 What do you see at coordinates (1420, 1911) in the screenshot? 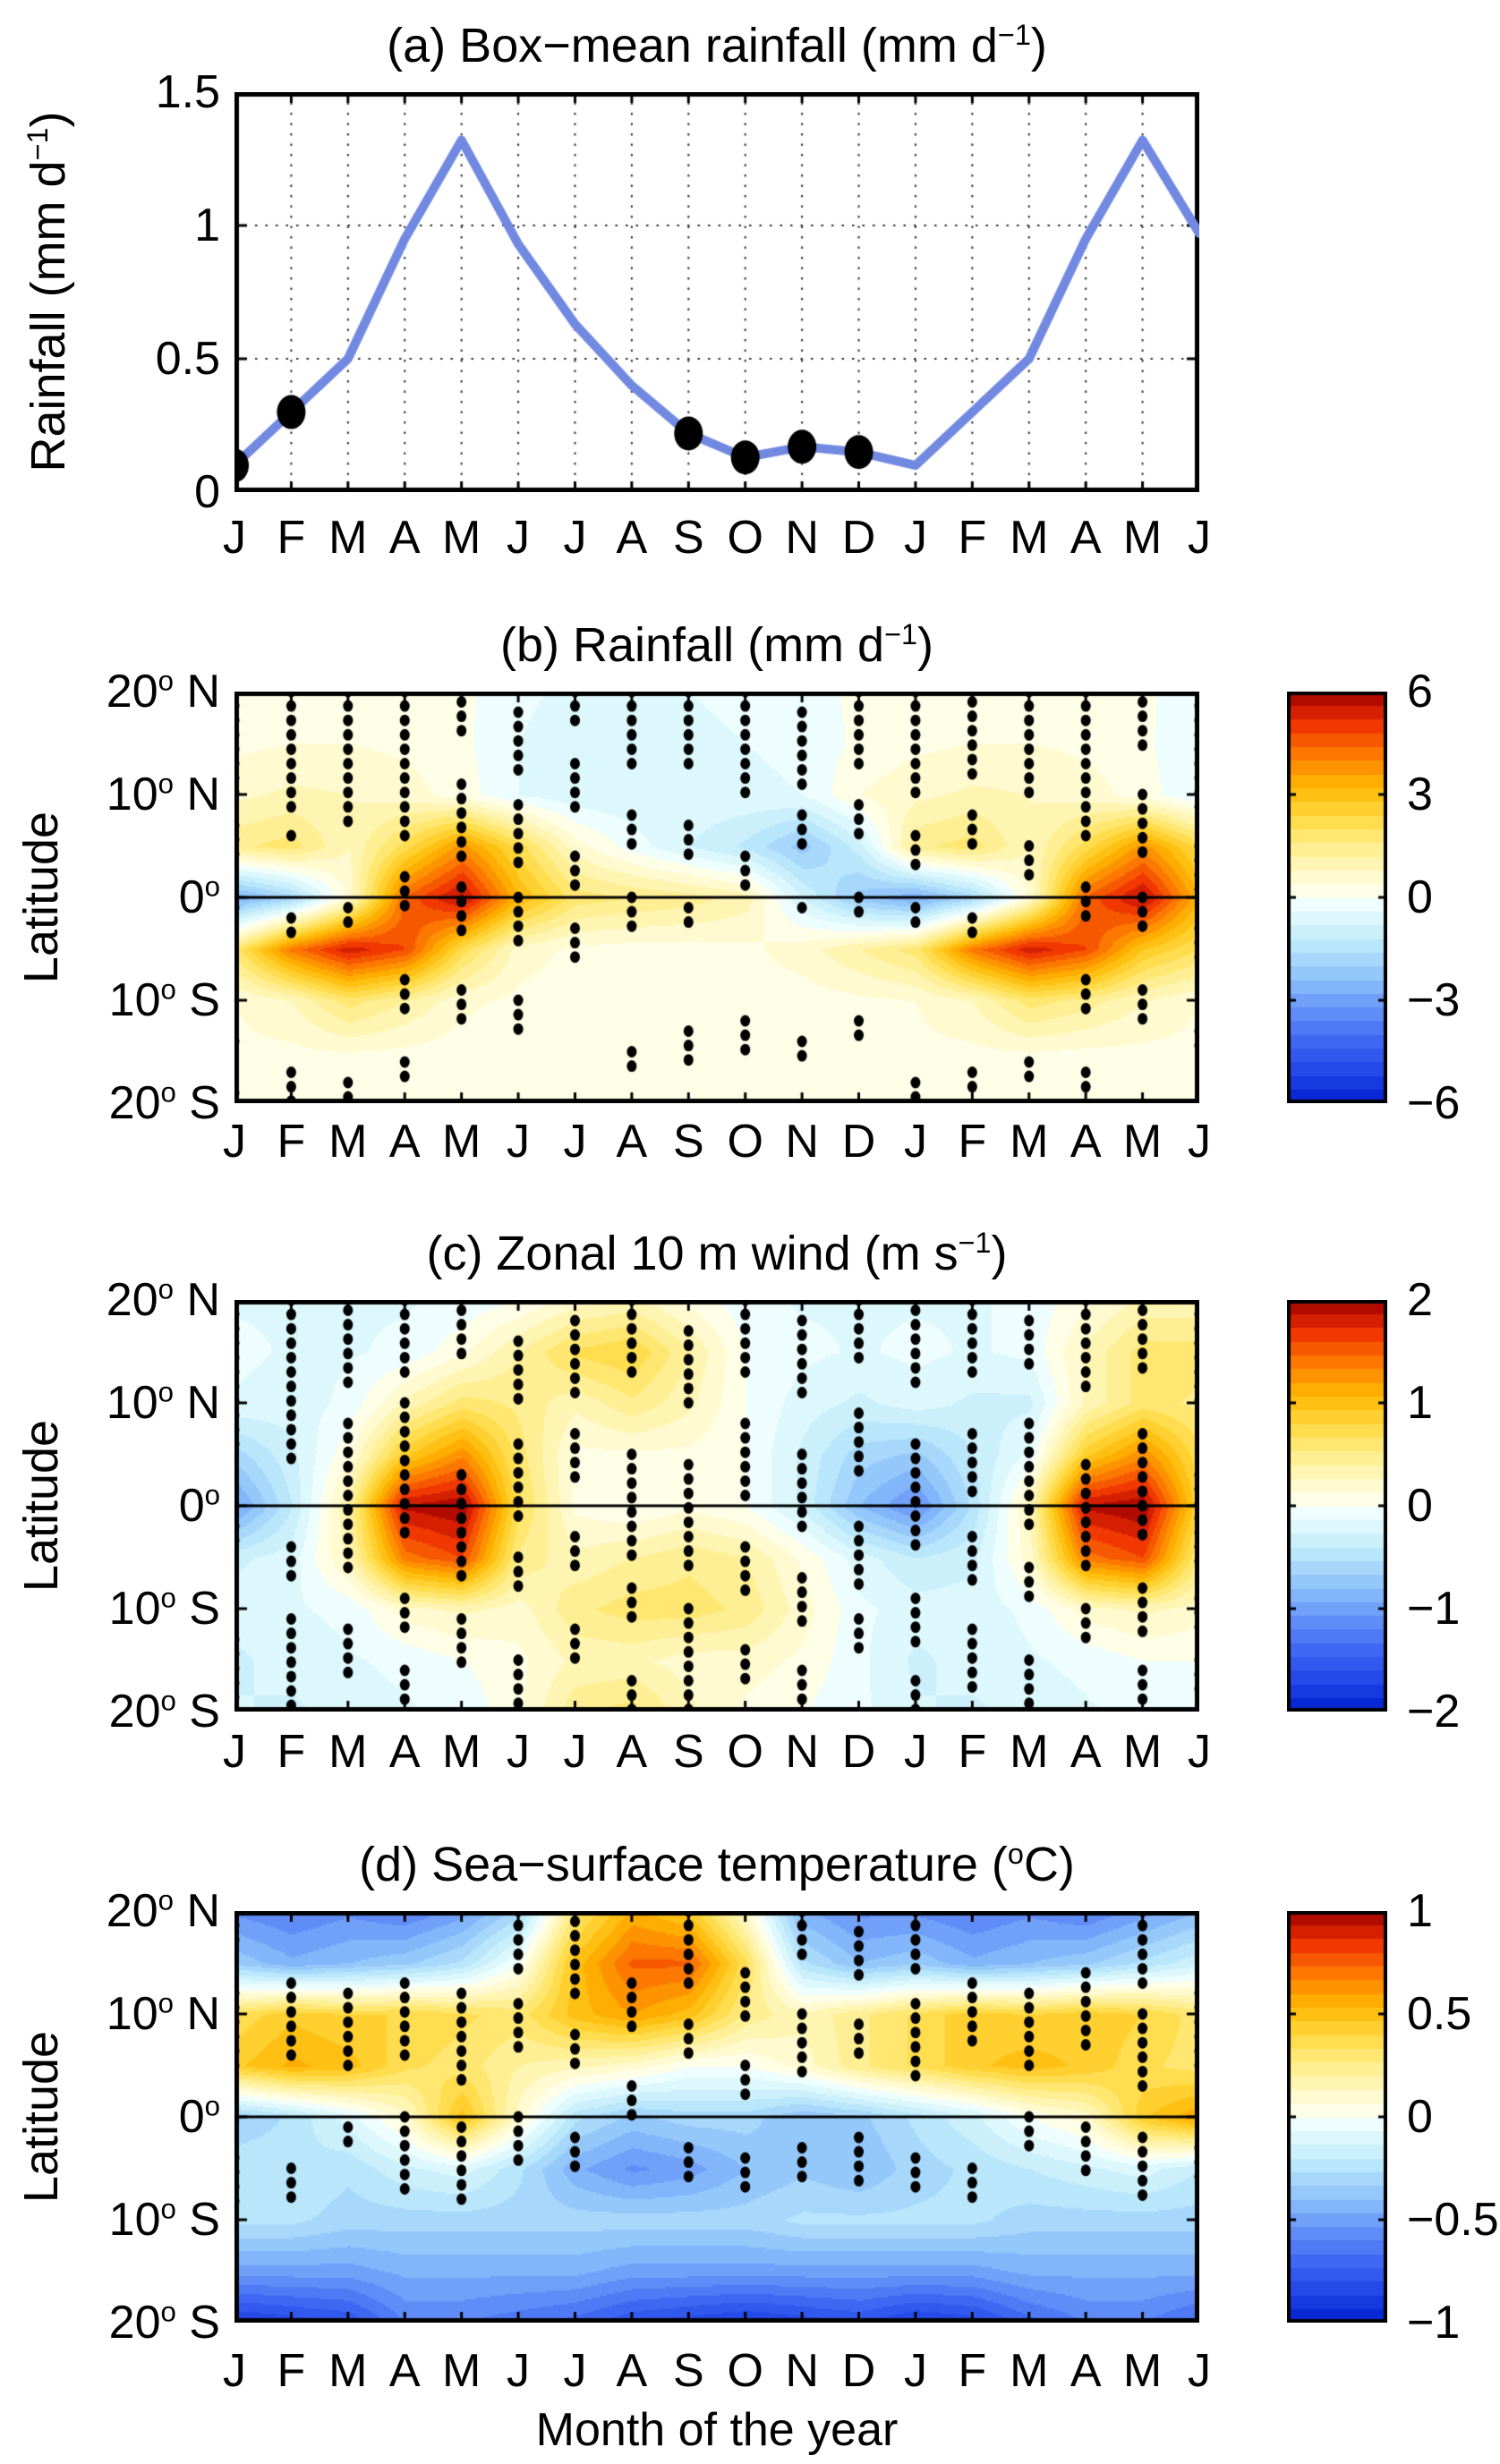
I see `colorbar-tick-label: 1` at bounding box center [1420, 1911].